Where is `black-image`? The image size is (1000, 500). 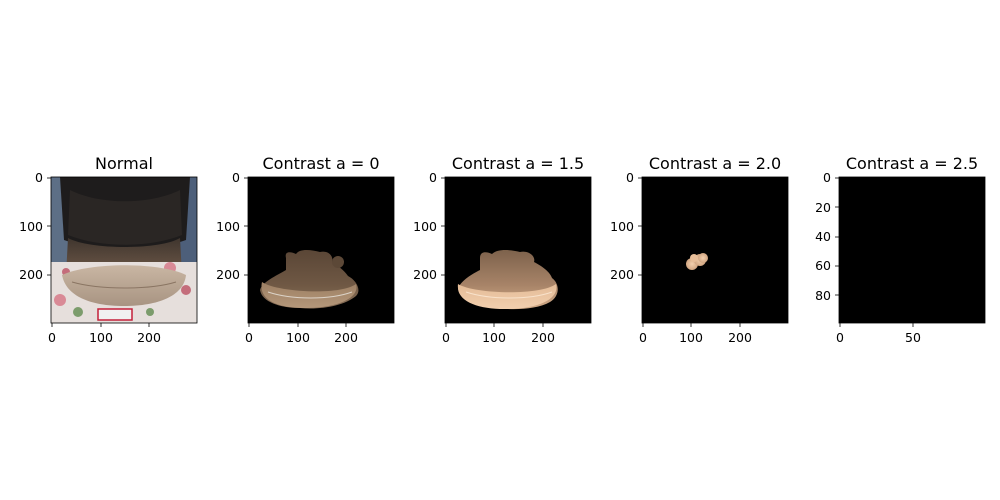 black-image is located at coordinates (912, 250).